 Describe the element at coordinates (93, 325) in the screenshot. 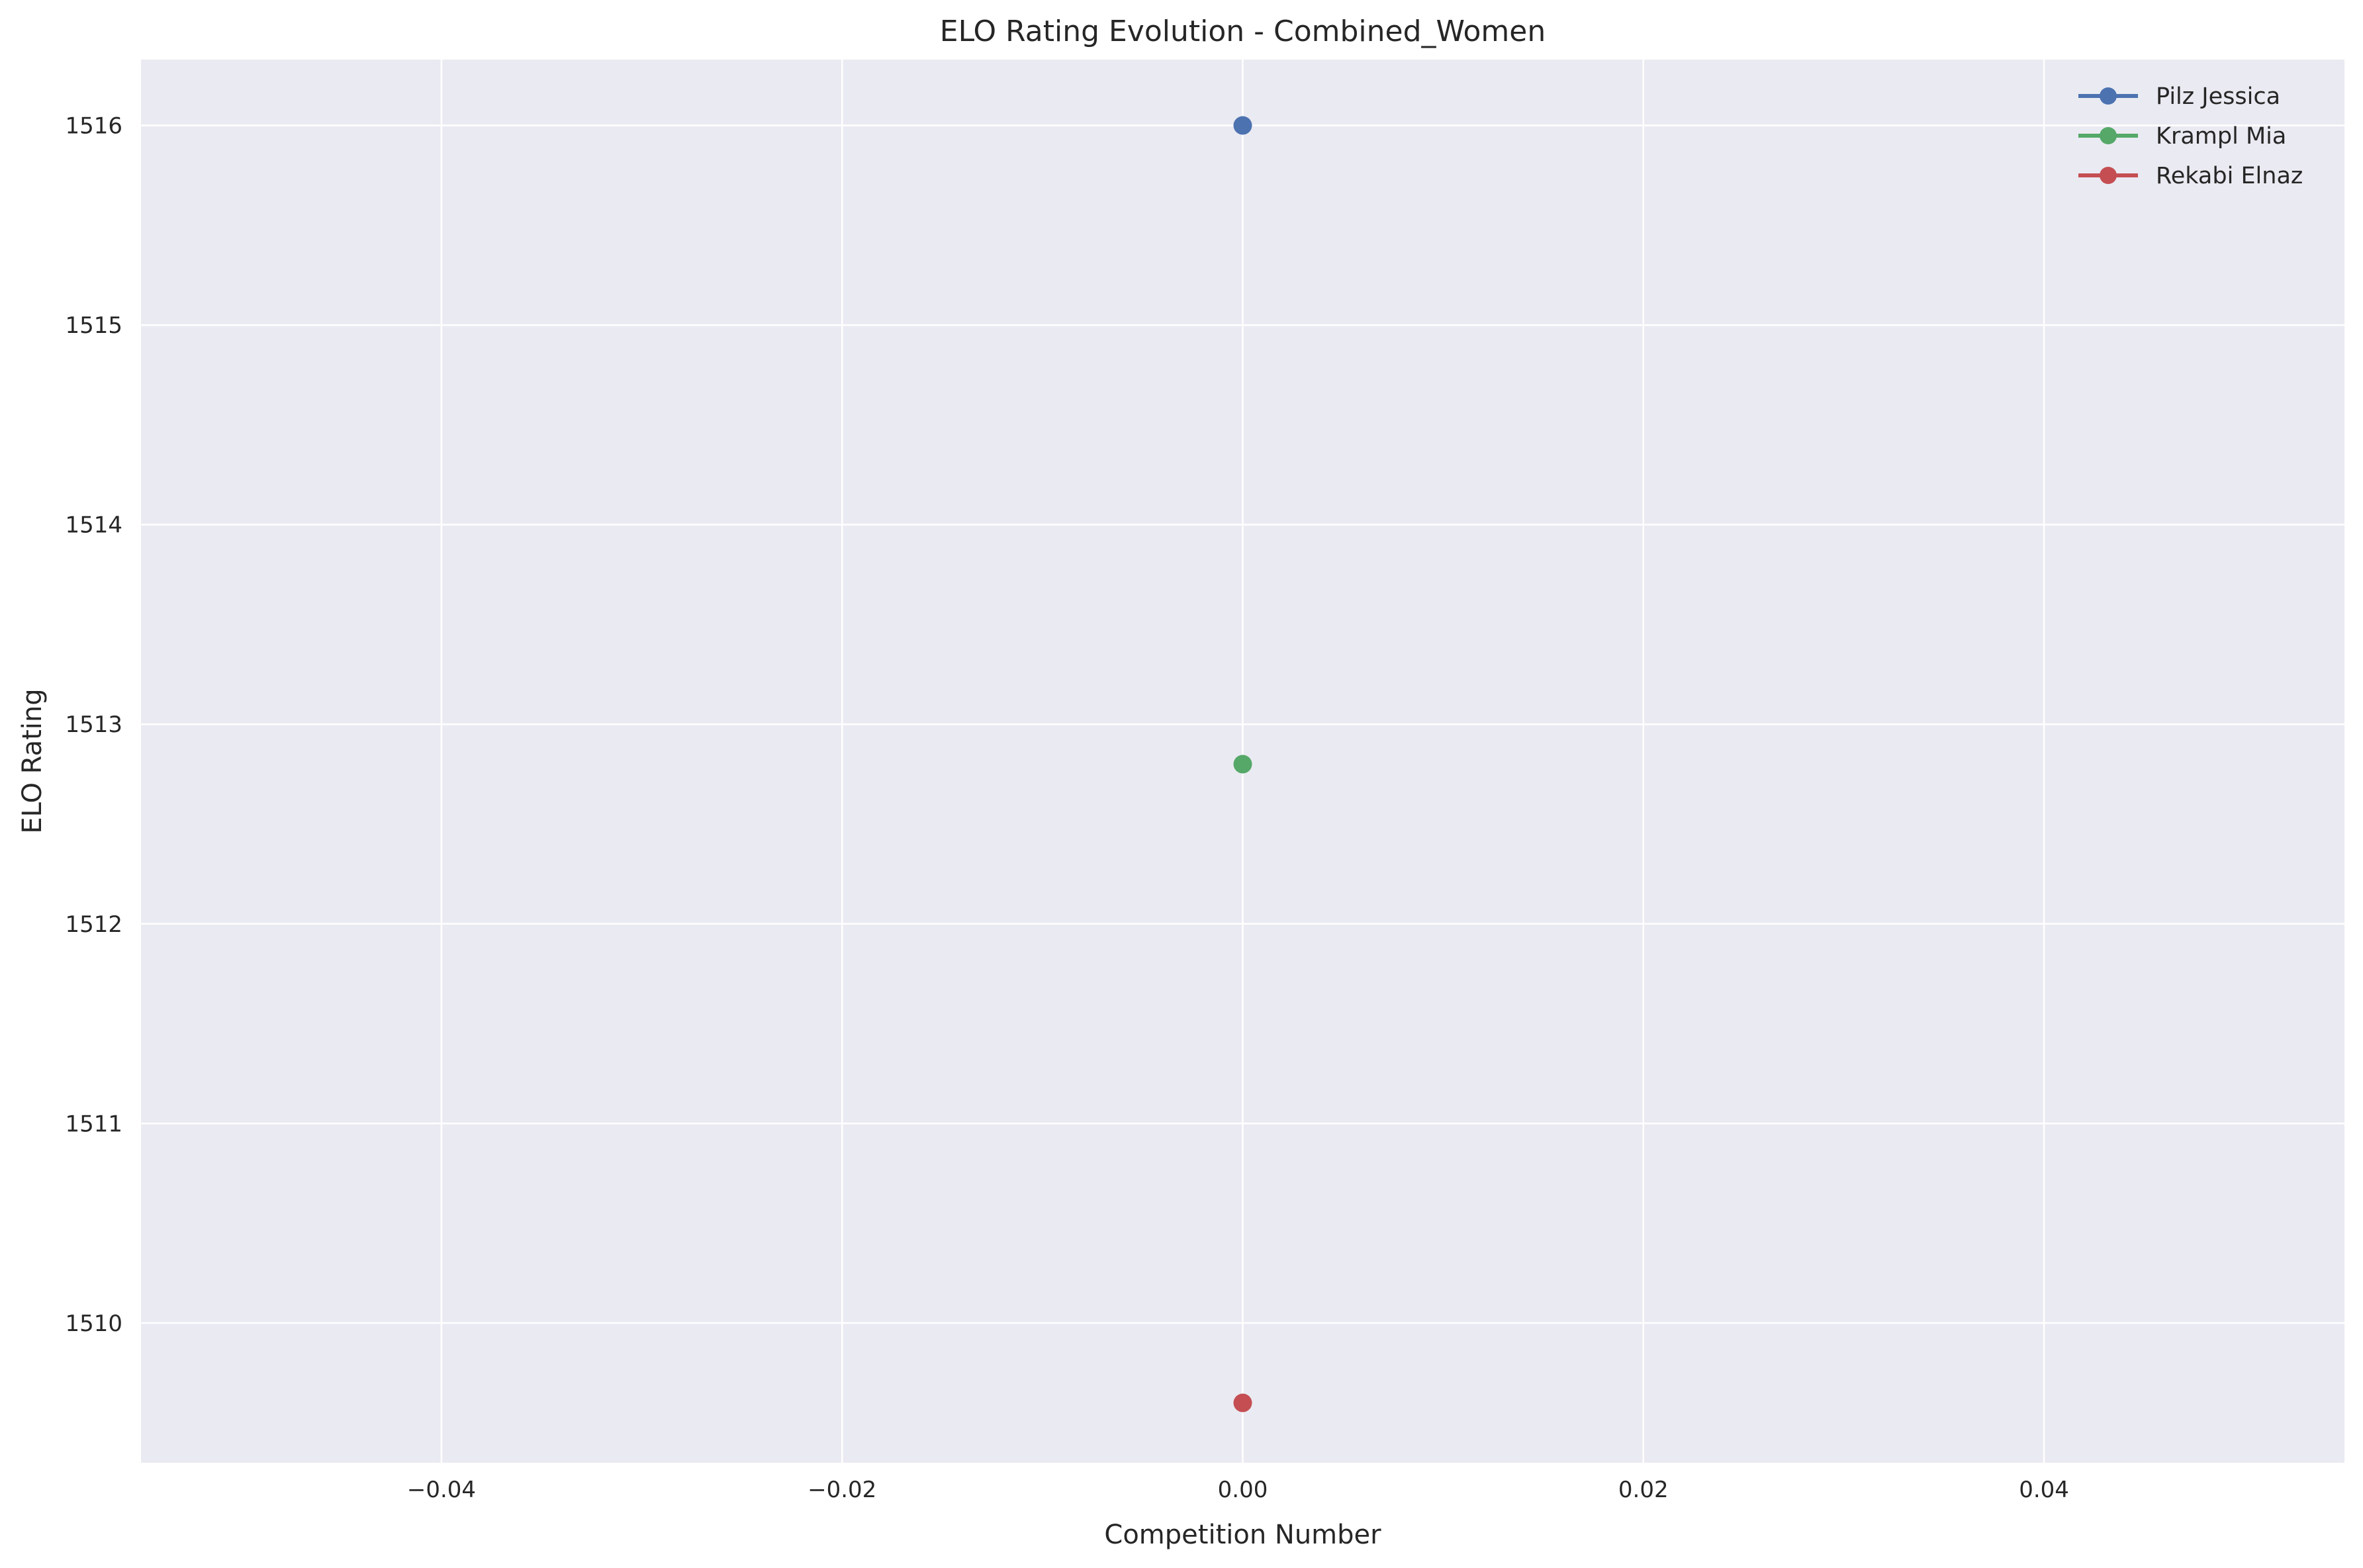

I see `y-tick-label: 1515` at that location.